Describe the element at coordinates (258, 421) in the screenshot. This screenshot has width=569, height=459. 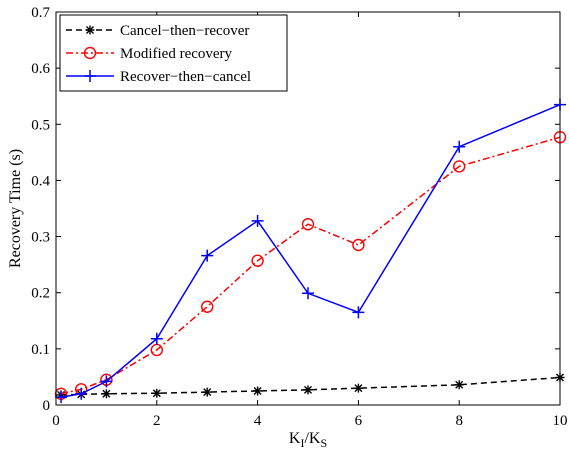
I see `x-tick-label: 4` at that location.